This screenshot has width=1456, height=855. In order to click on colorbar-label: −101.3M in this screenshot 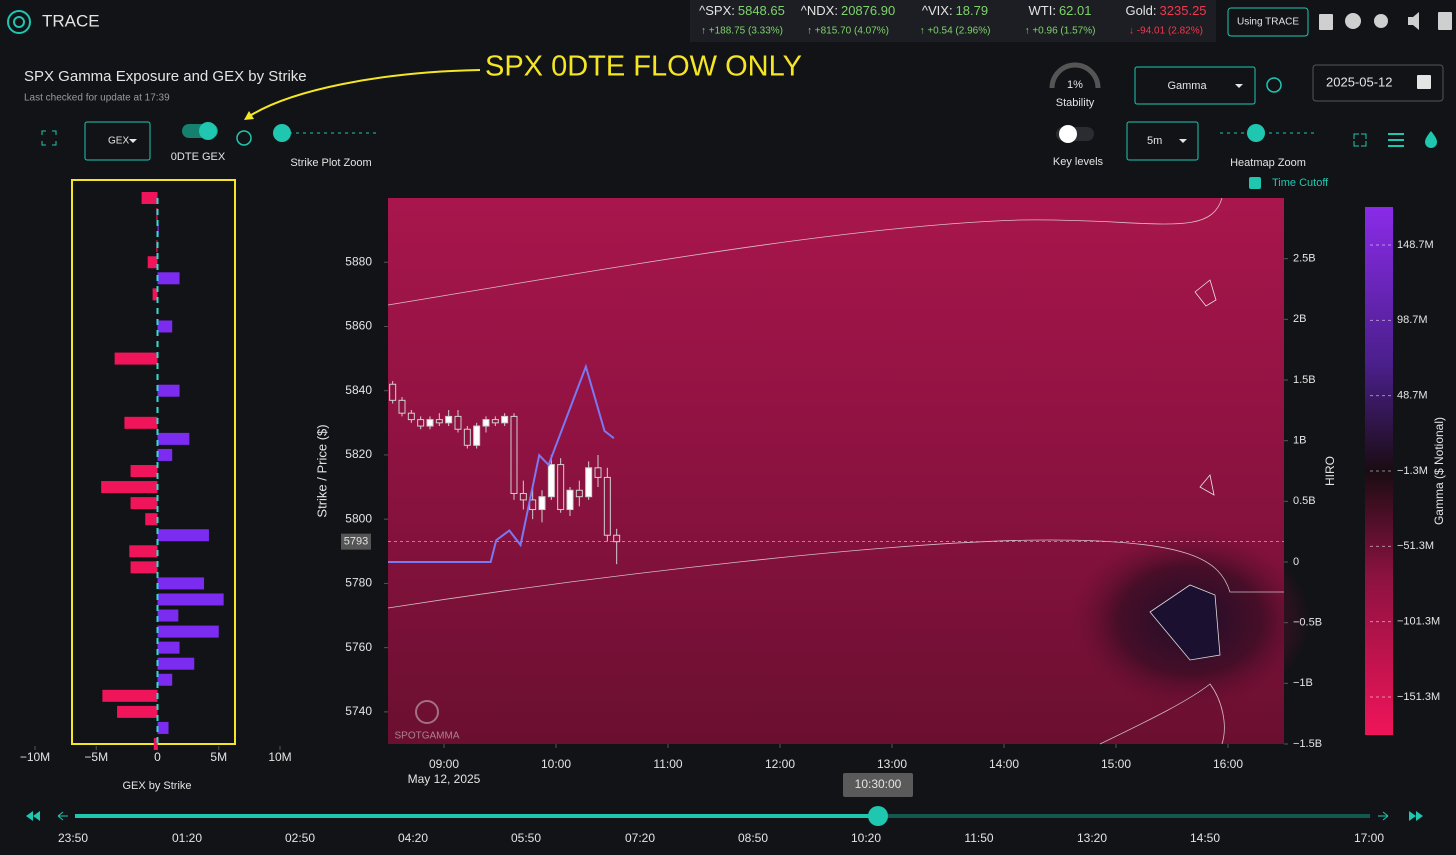, I will do `click(1418, 622)`.